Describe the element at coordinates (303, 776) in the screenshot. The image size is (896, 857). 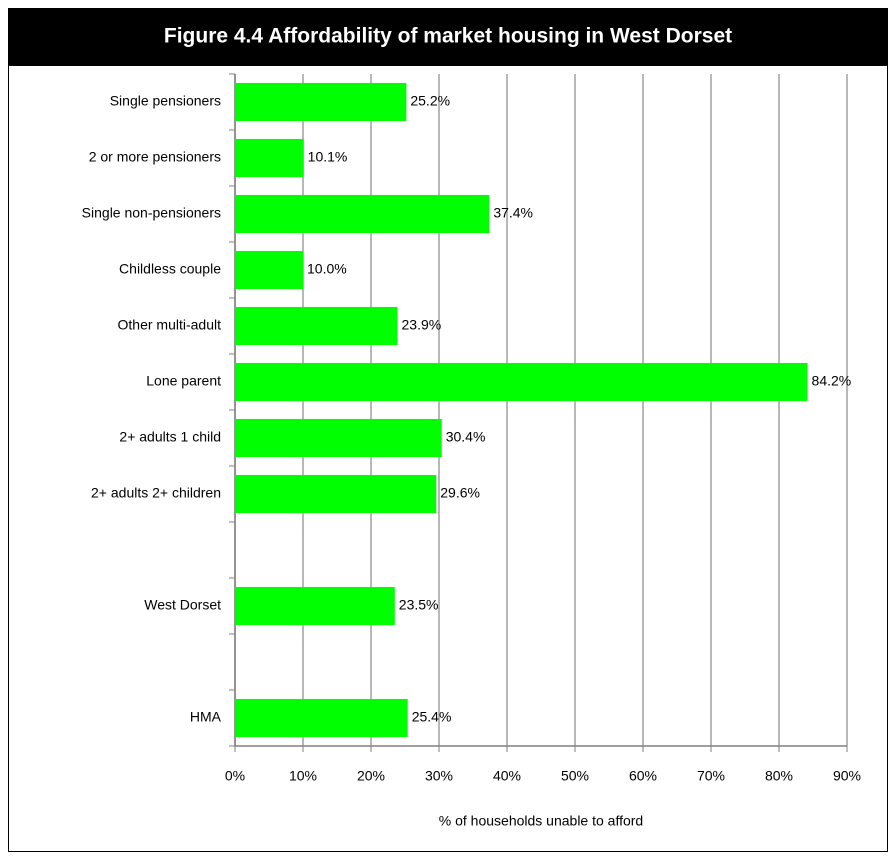
I see `x-tick-label: 10%` at that location.